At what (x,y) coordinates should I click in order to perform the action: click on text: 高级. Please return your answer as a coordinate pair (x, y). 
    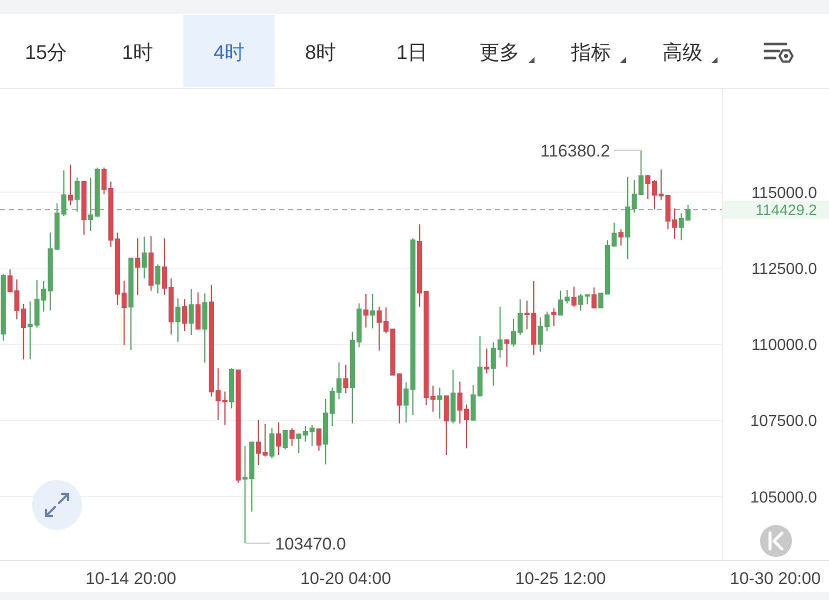
    Looking at the image, I should click on (682, 52).